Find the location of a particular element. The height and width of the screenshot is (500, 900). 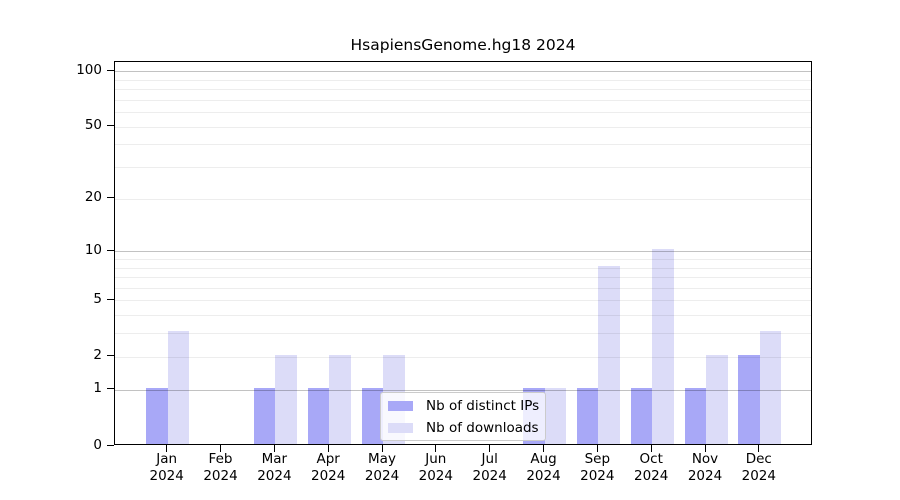

x-tick-feb-2024 is located at coordinates (220, 448).